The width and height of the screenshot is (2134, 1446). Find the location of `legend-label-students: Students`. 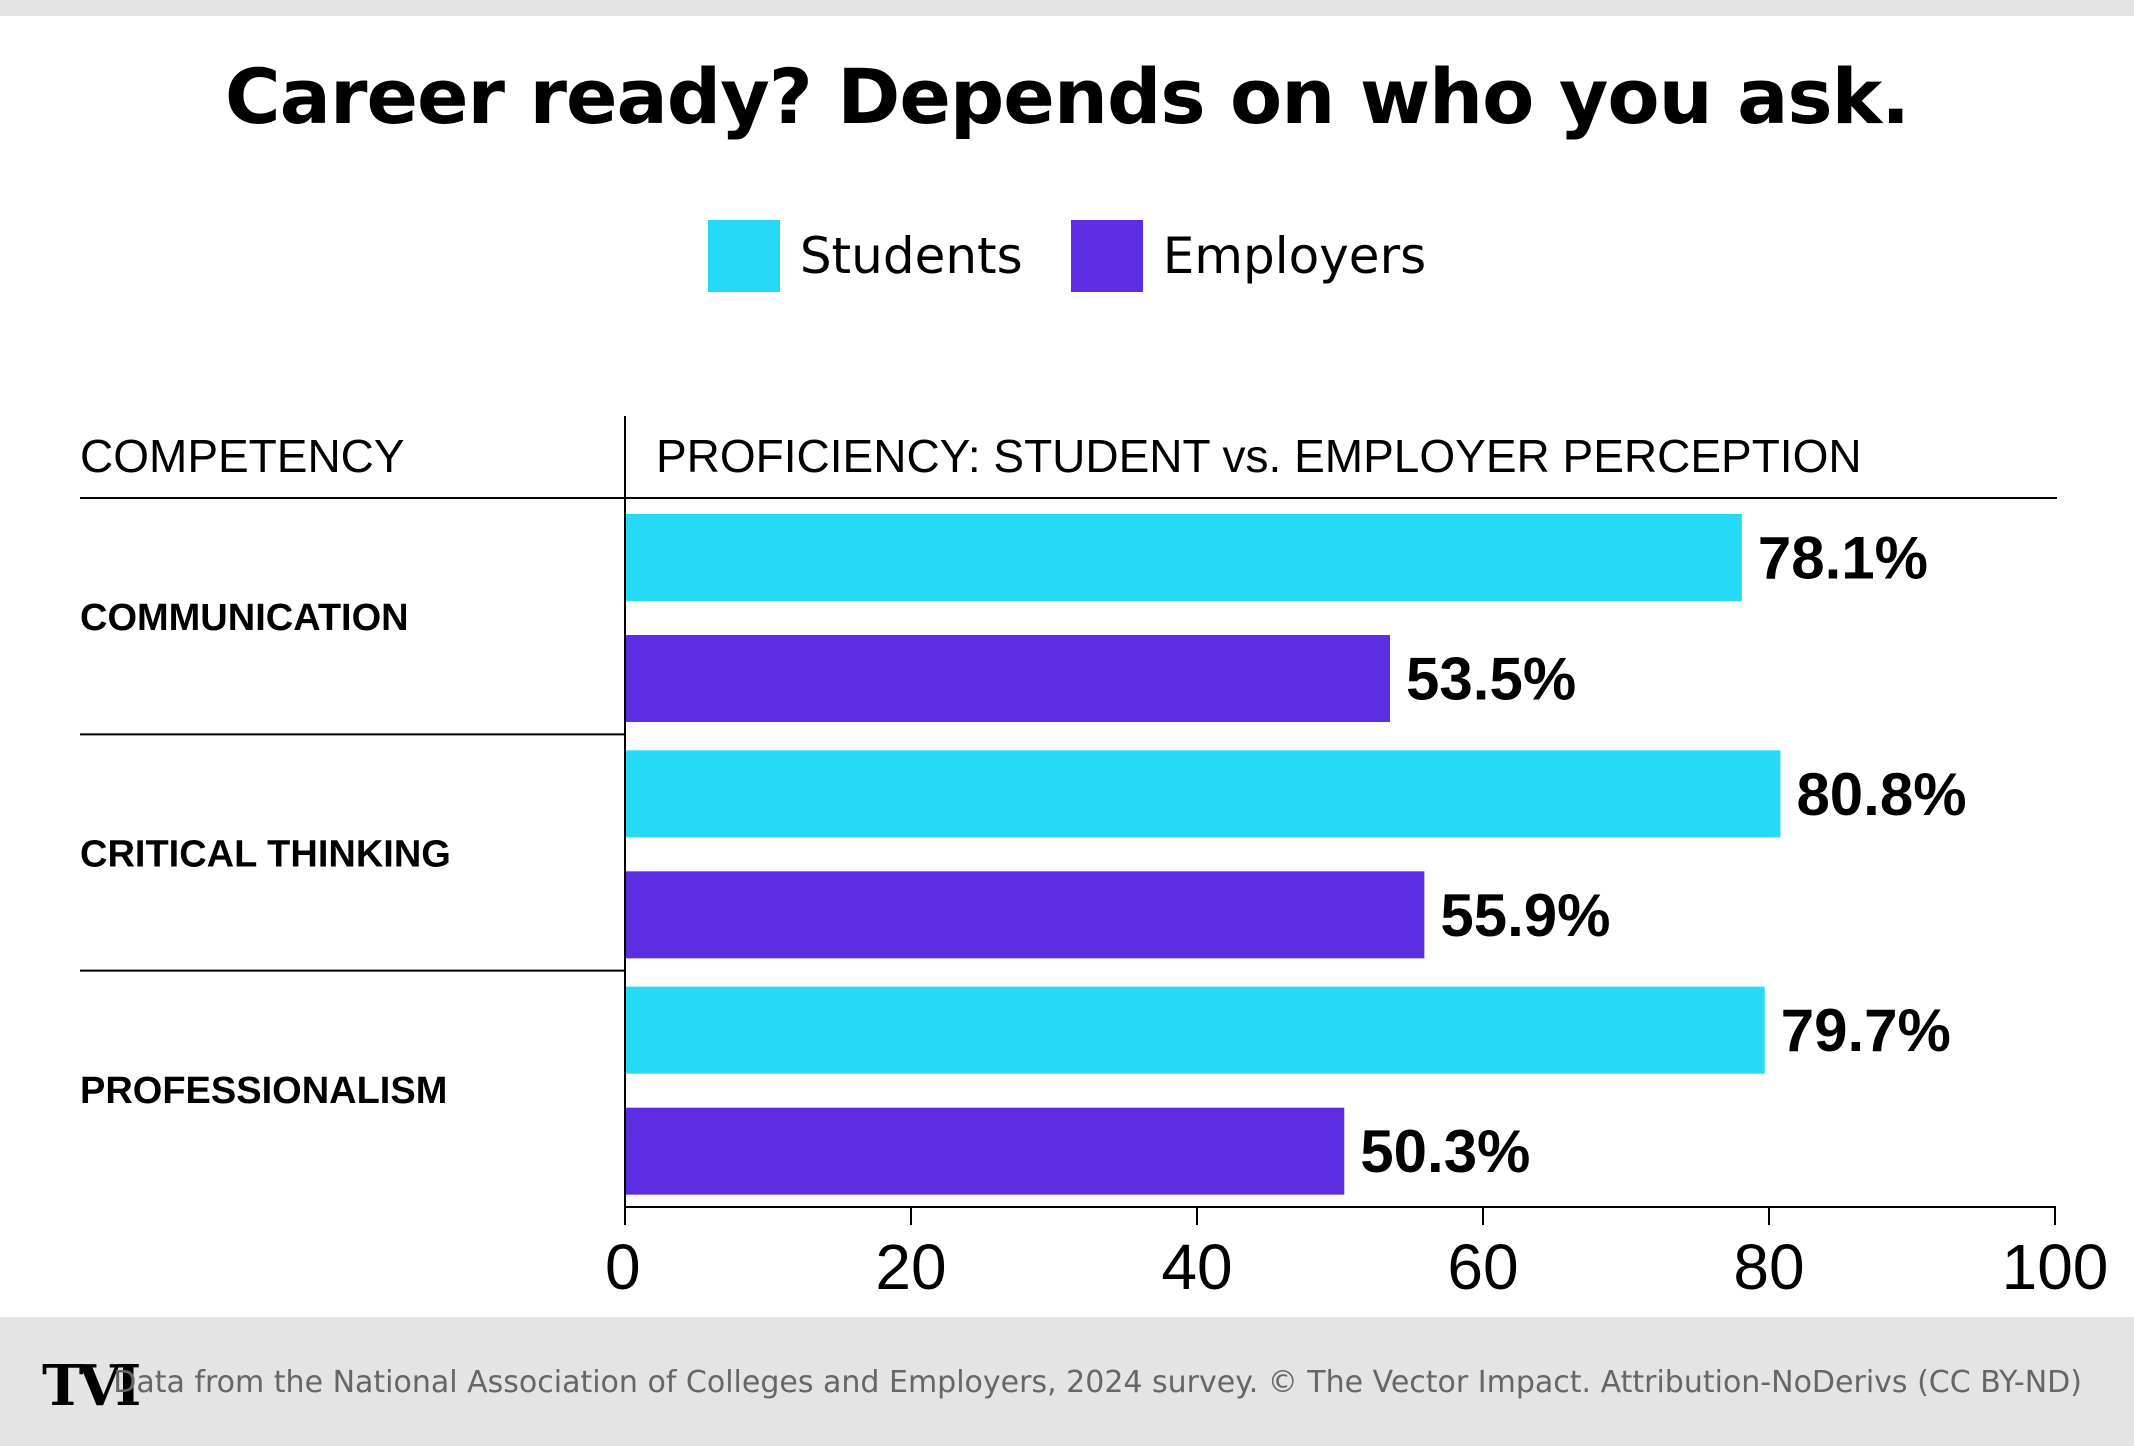

legend-label-students: Students is located at coordinates (911, 256).